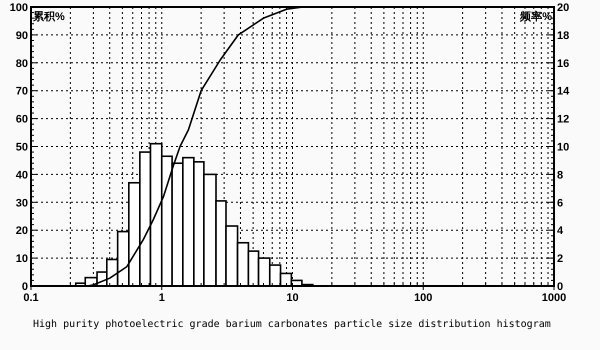 The width and height of the screenshot is (600, 350). I want to click on y-tick-label: 30, so click(22, 203).